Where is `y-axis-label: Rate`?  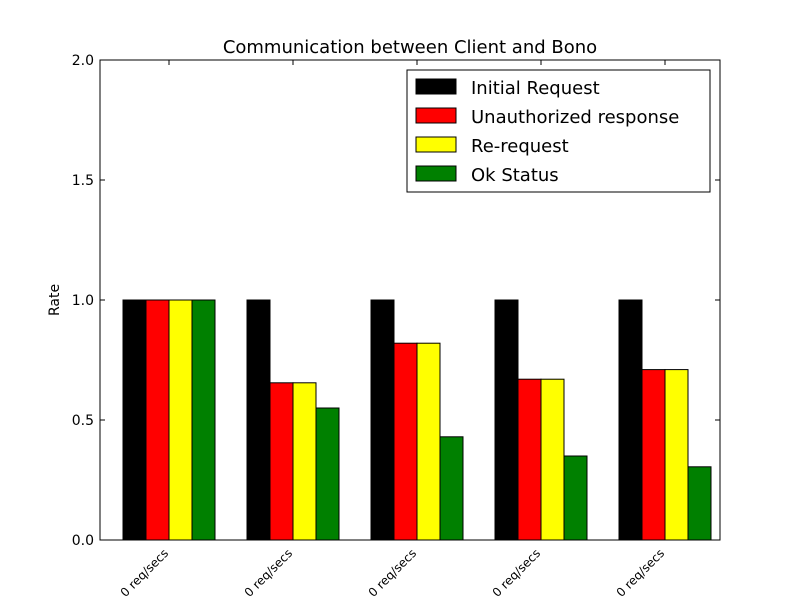
y-axis-label: Rate is located at coordinates (55, 300).